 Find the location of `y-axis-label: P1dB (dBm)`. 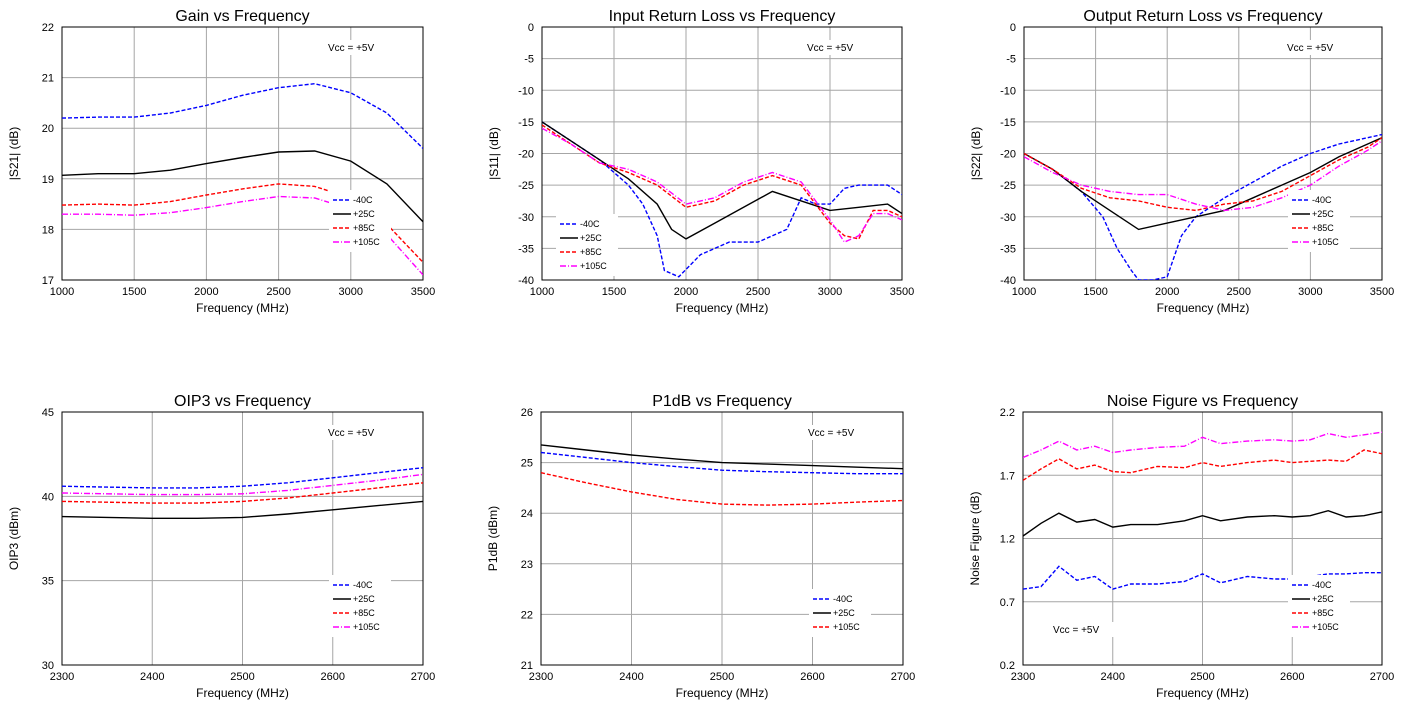

y-axis-label: P1dB (dBm) is located at coordinates (493, 538).